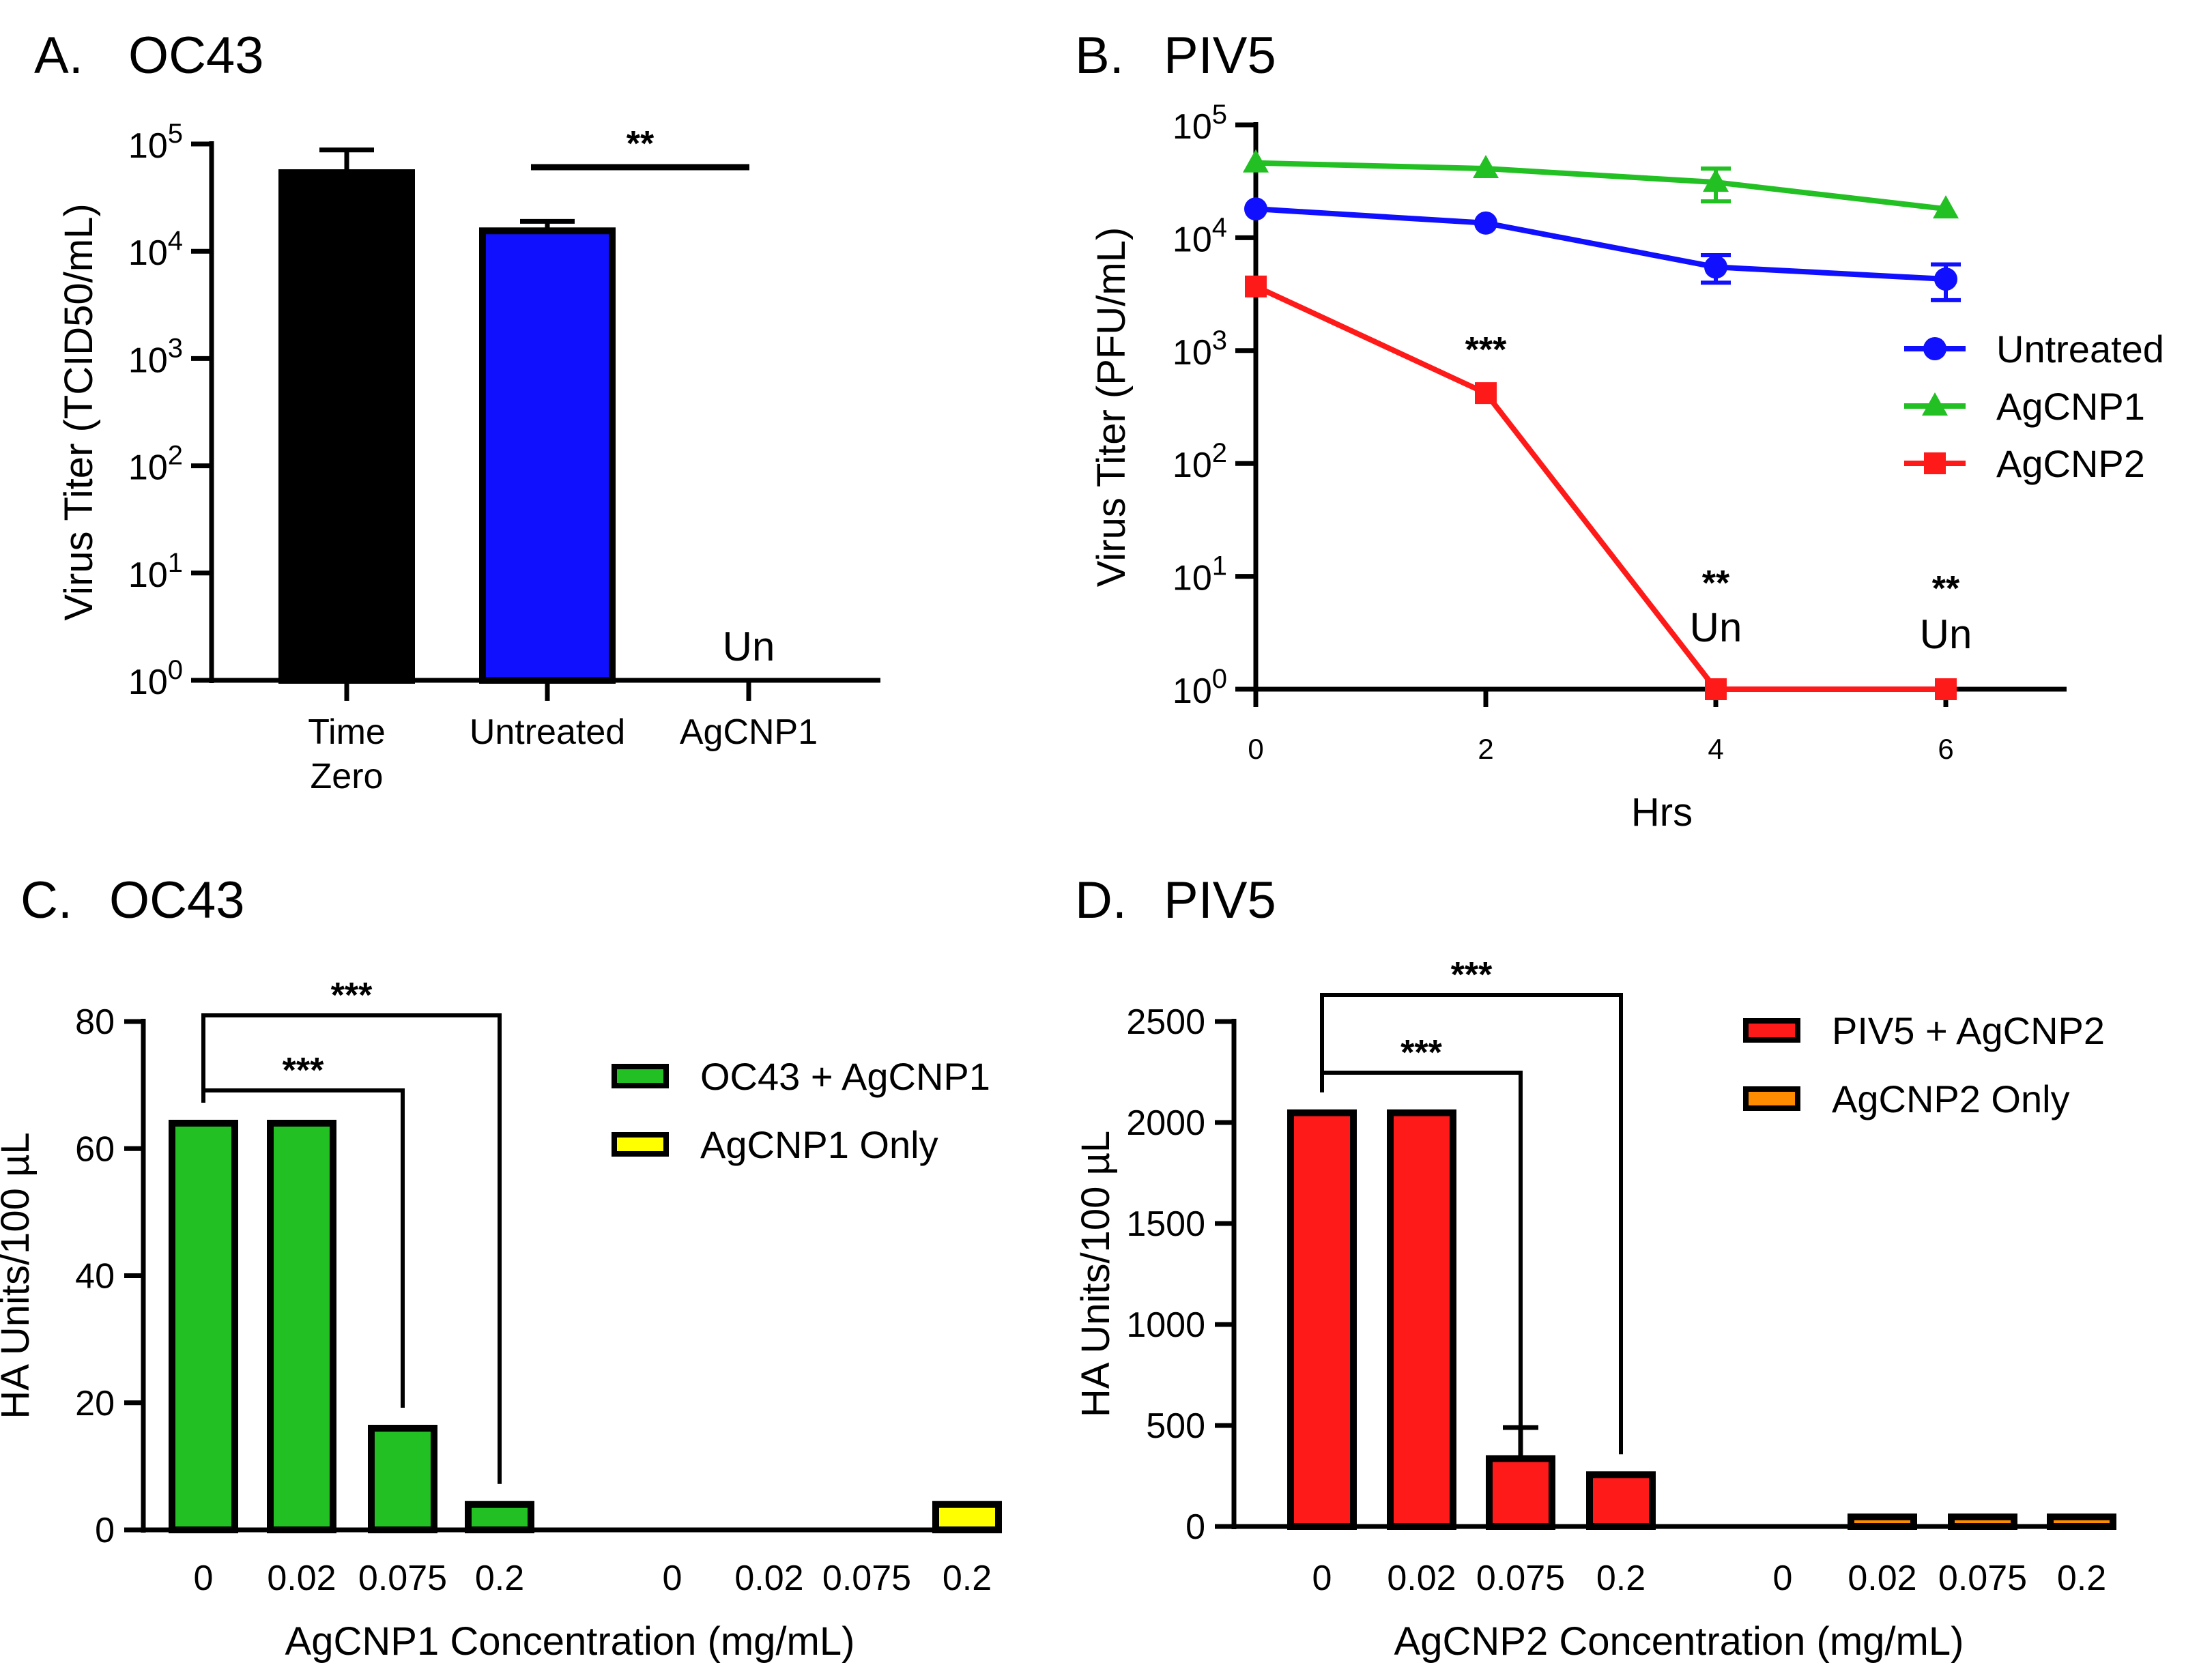 Image resolution: width=2199 pixels, height=1680 pixels. Describe the element at coordinates (548, 455) in the screenshot. I see `panel-a-bar` at that location.